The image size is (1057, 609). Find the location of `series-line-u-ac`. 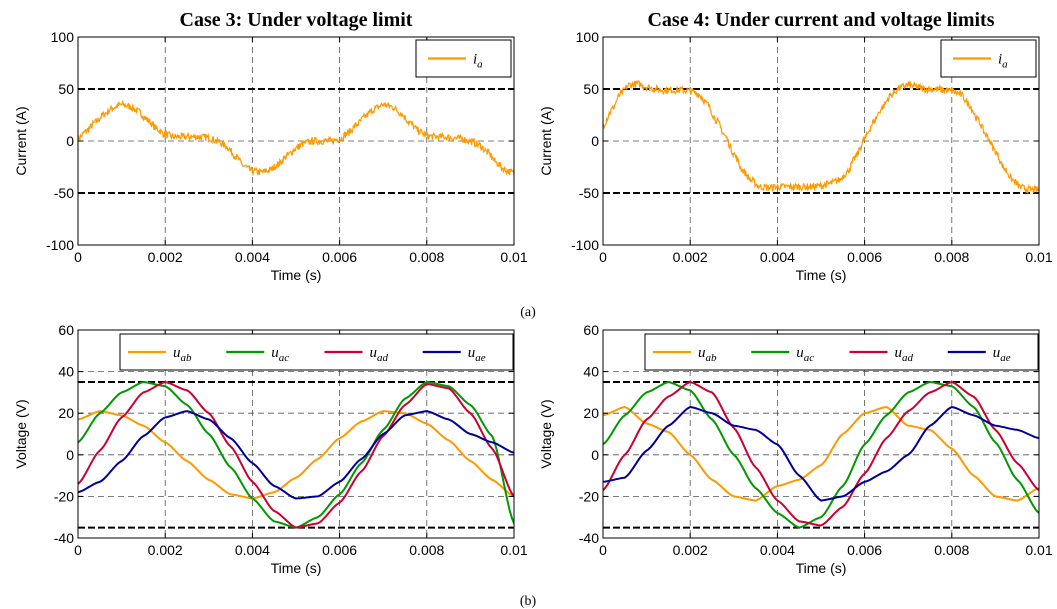

series-line-u-ac is located at coordinates (821, 454).